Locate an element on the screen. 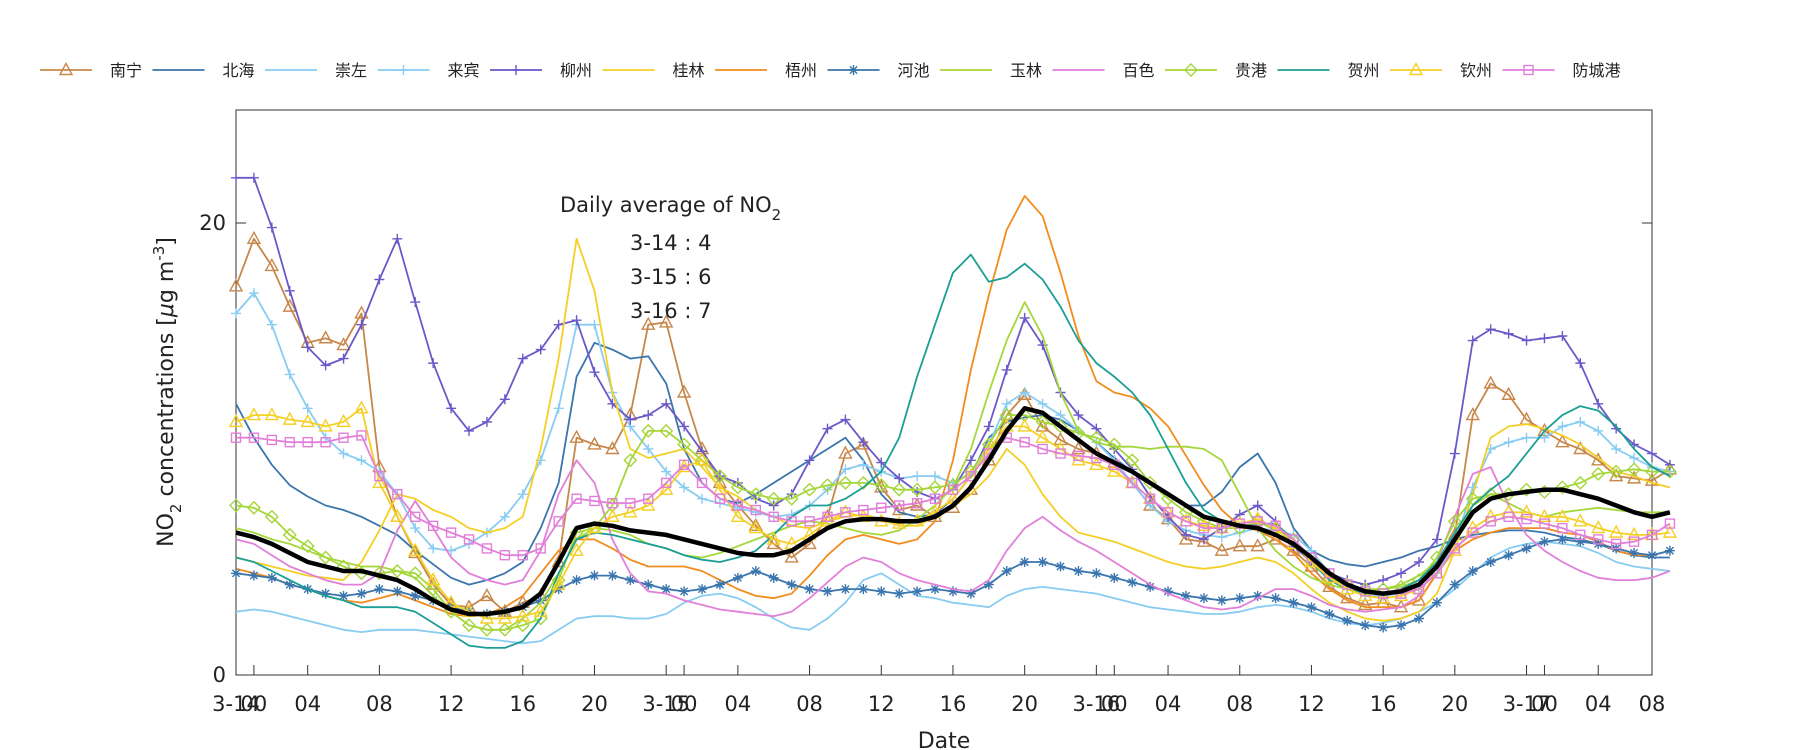  x-tick-label: 20 is located at coordinates (1454, 704).